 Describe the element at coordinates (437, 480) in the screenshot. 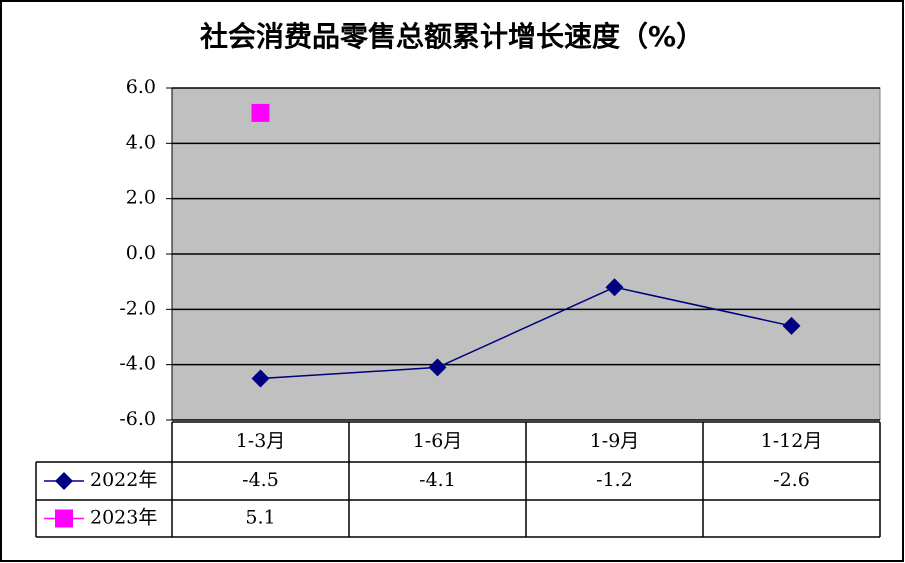

I see `table-value: -4.1` at that location.